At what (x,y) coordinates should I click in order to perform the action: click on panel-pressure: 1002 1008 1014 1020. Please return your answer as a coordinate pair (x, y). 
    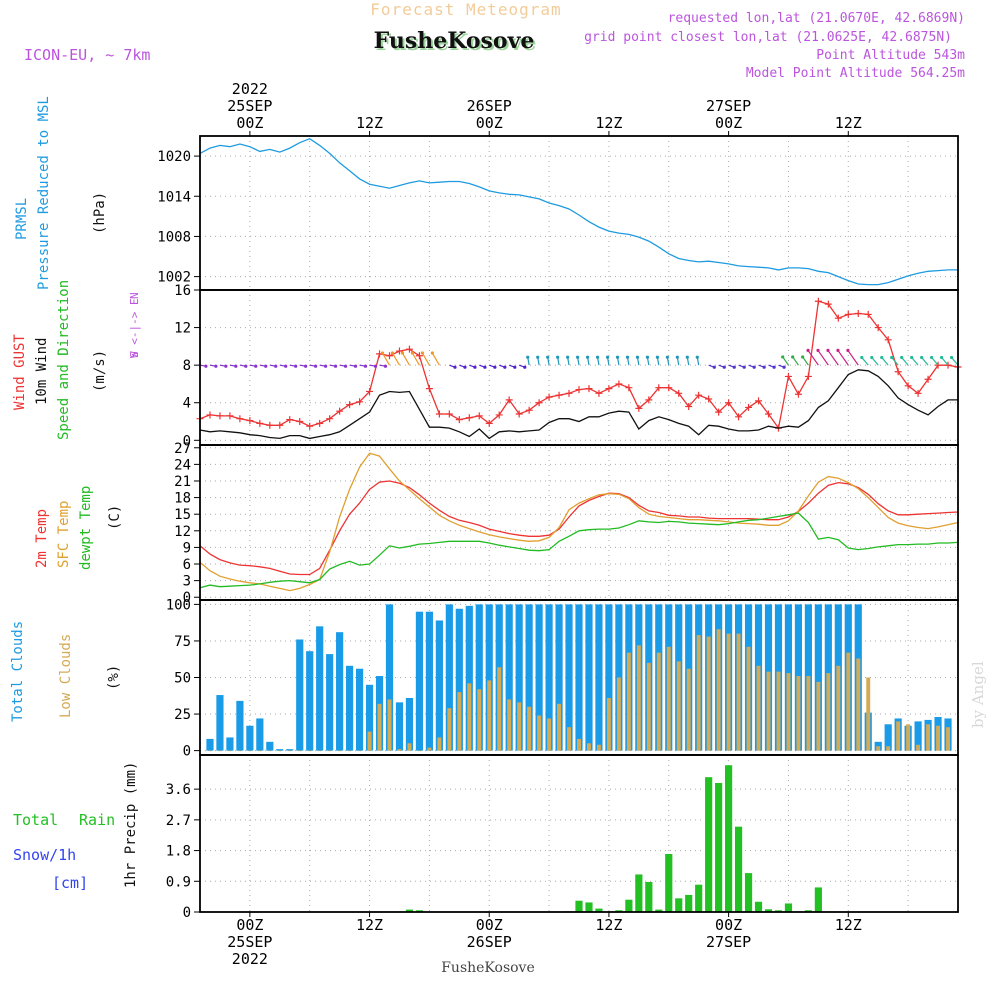
    Looking at the image, I should click on (558, 213).